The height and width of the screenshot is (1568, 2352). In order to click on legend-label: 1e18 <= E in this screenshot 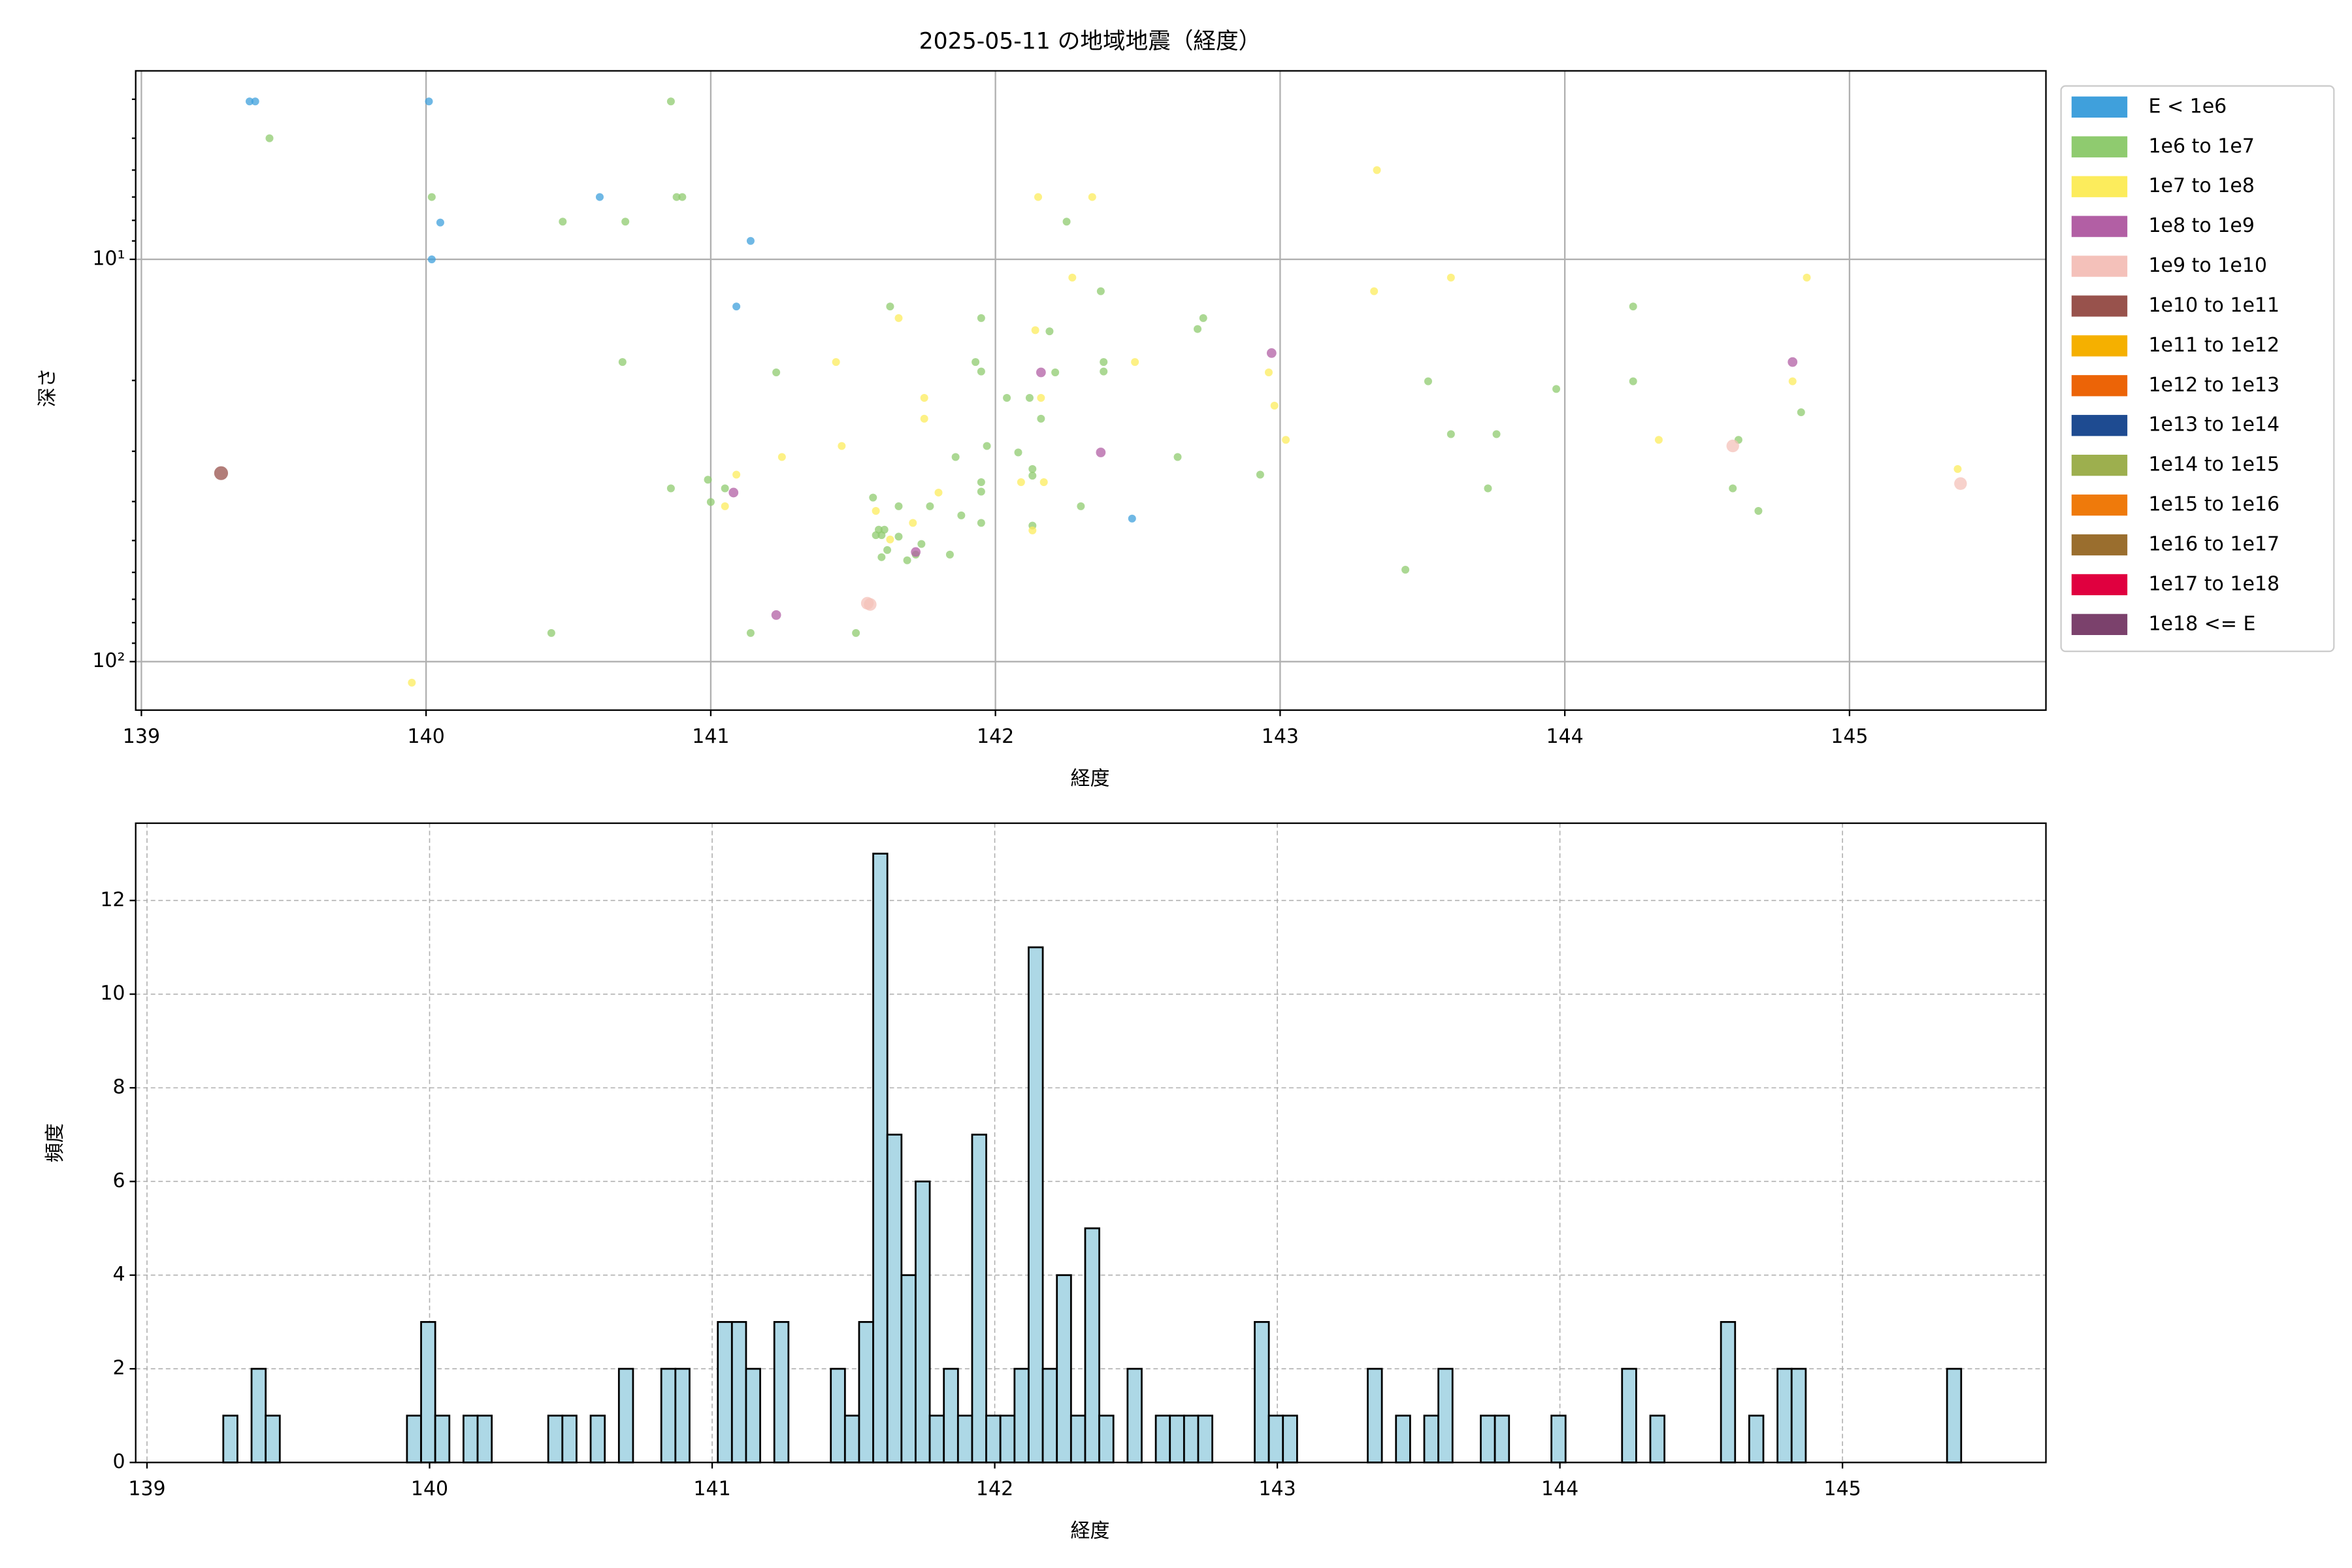, I will do `click(2201, 623)`.